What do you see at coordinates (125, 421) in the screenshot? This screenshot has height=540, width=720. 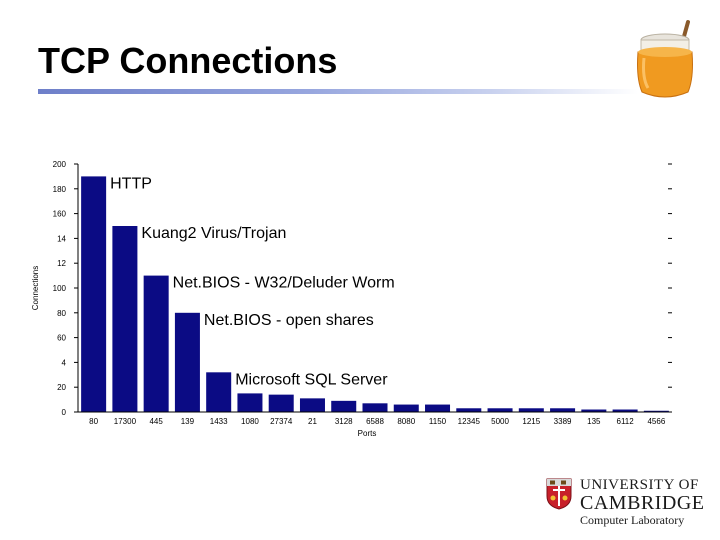 I see `x-tick-label: 17300` at bounding box center [125, 421].